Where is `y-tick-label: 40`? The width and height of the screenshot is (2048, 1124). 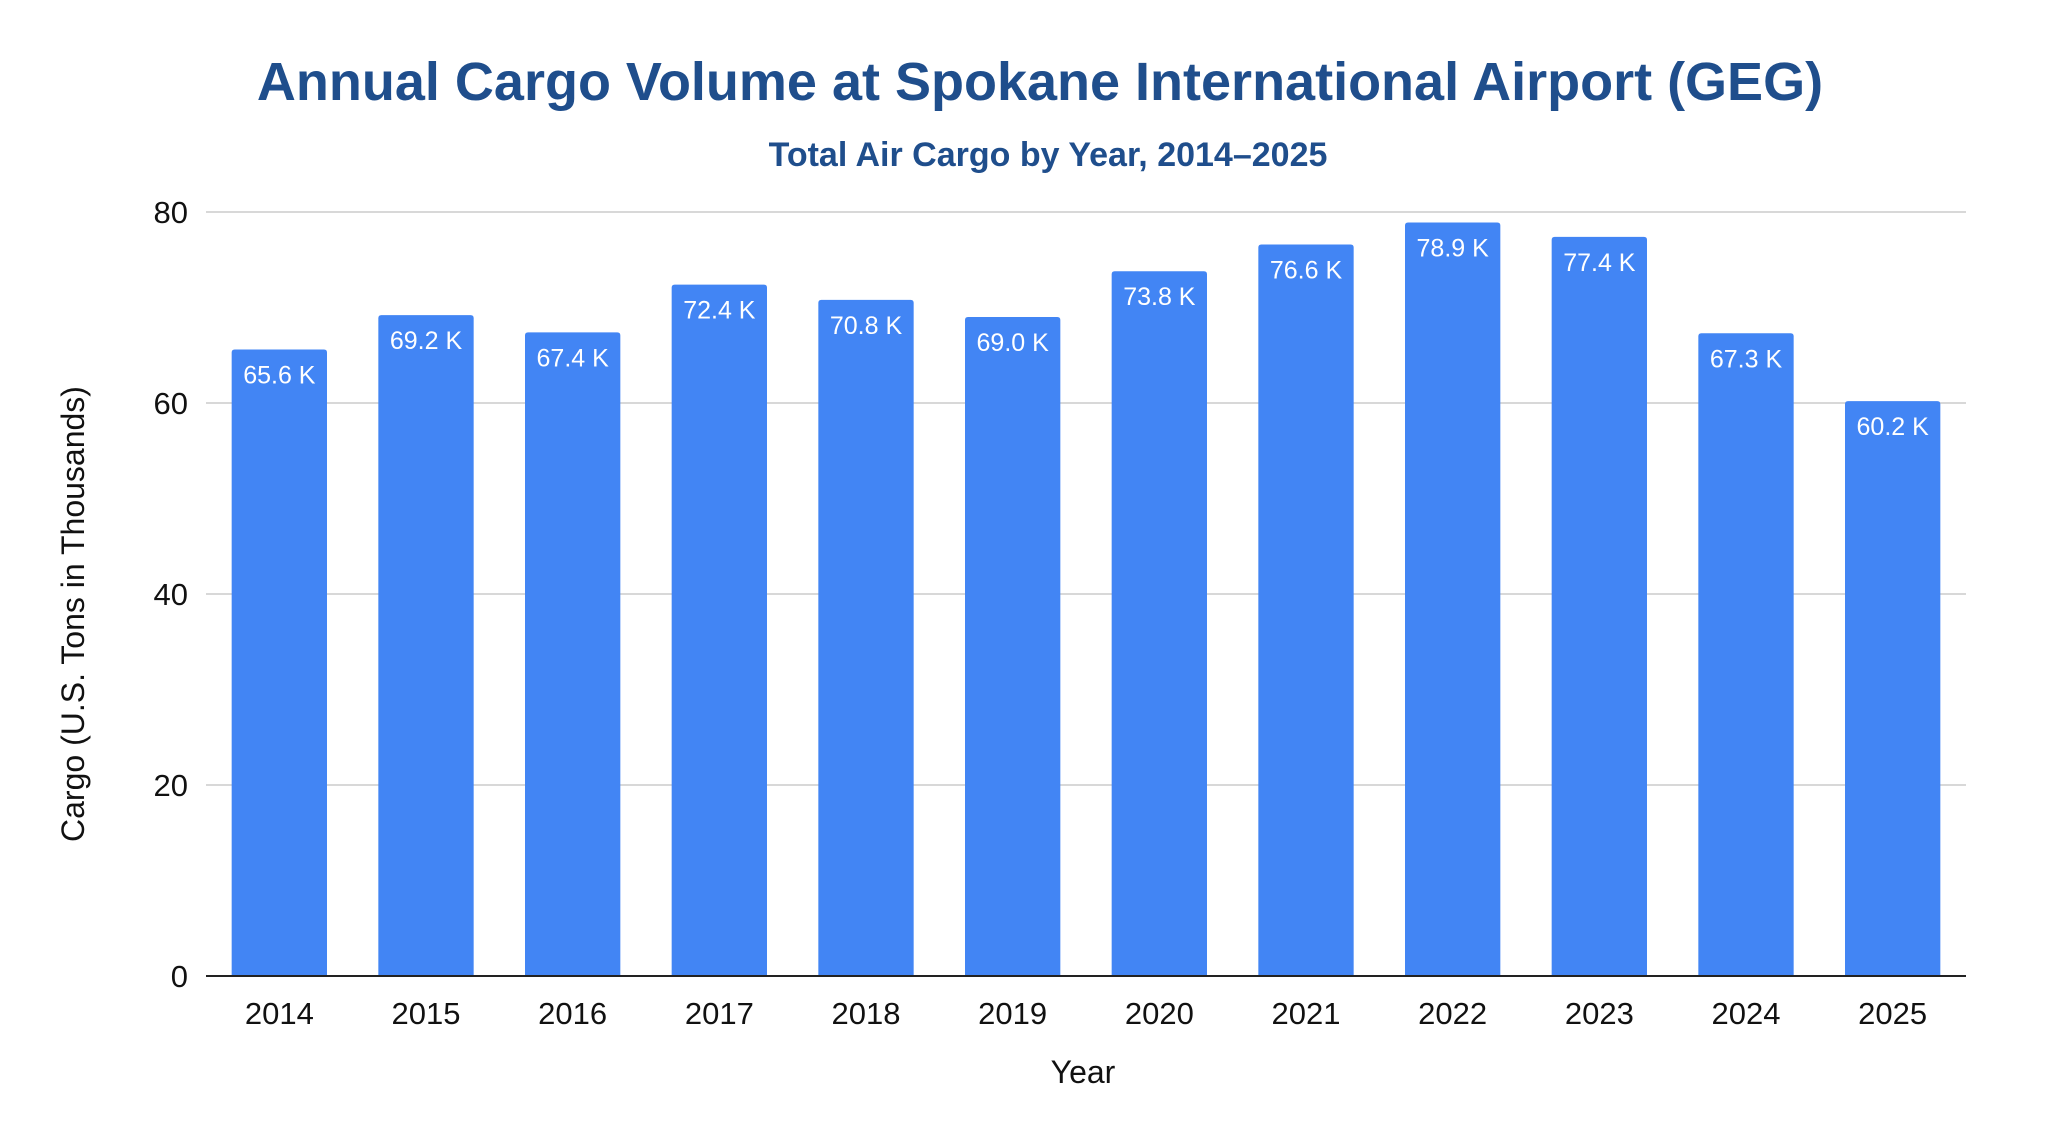 y-tick-label: 40 is located at coordinates (171, 594).